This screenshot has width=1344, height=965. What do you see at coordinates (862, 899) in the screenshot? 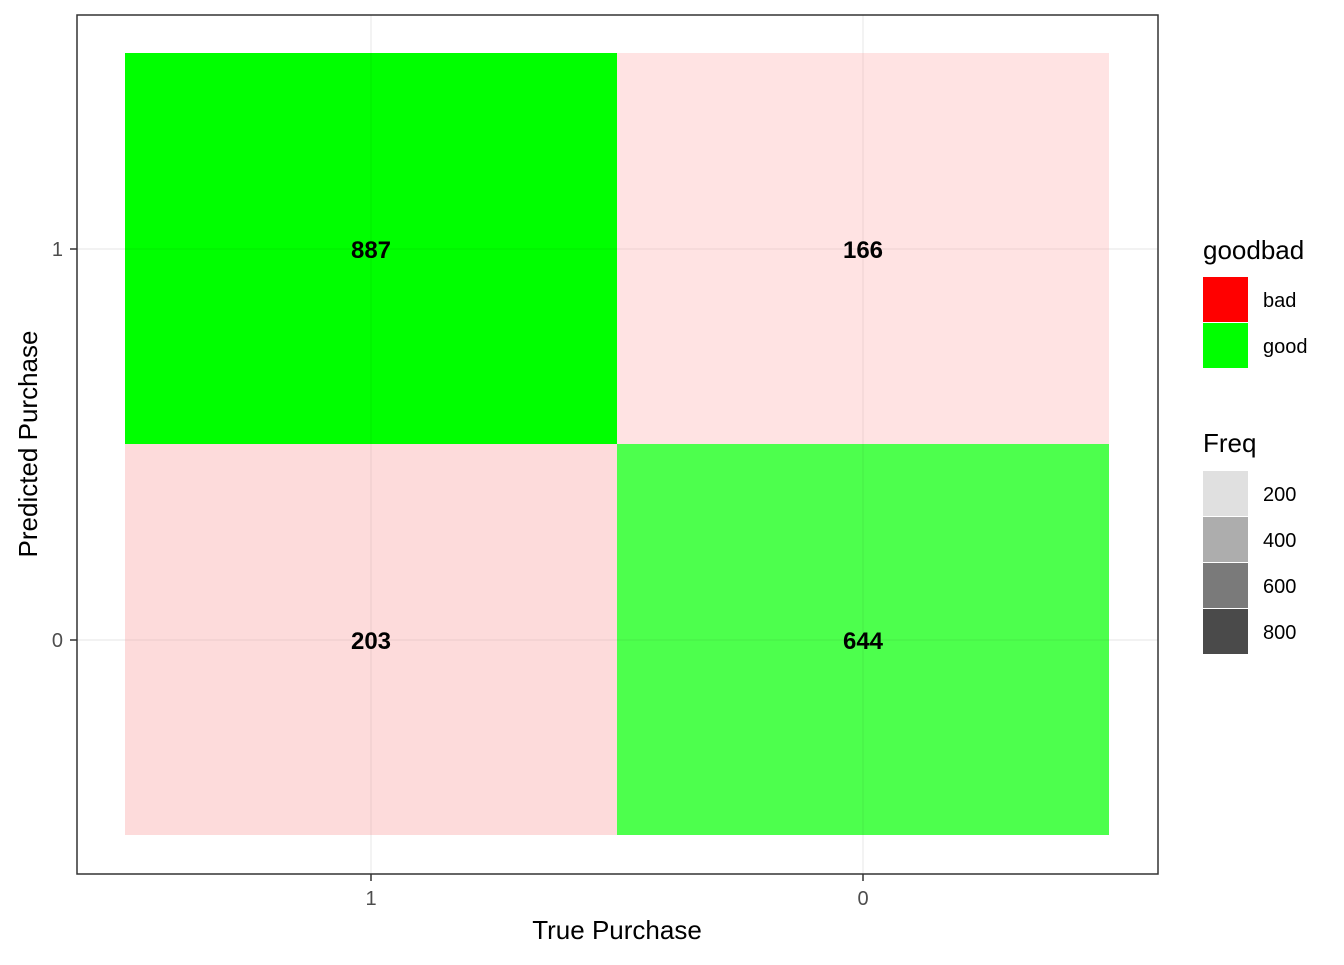
I see `x-tick-label: 0` at bounding box center [862, 899].